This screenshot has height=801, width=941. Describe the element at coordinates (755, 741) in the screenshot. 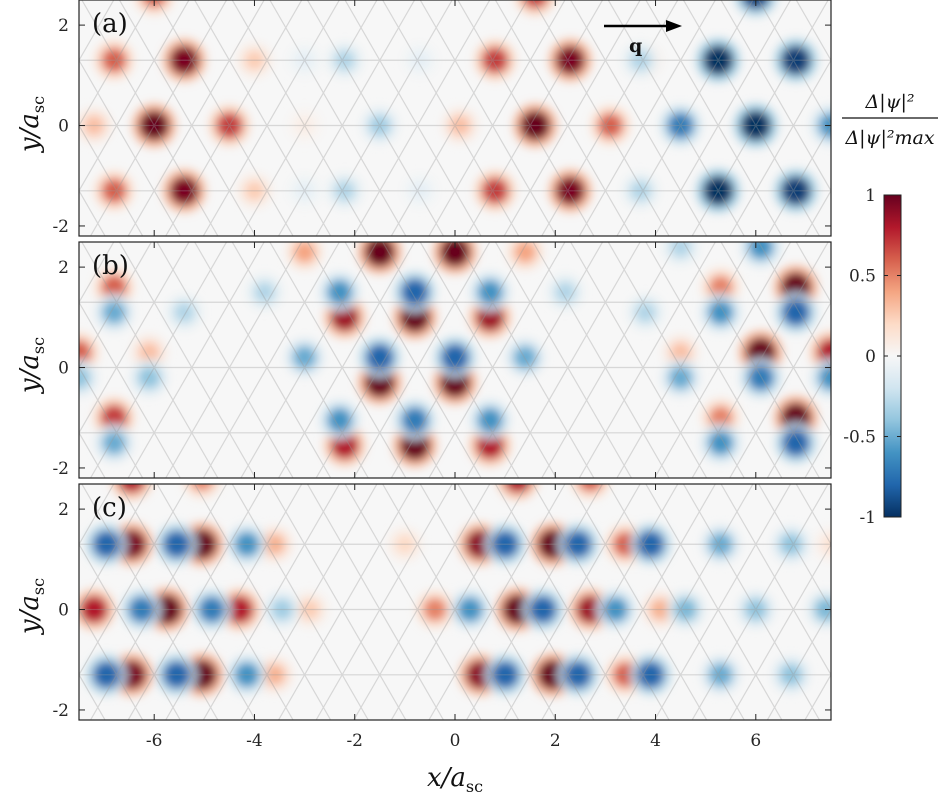

I see `x-tick-label: 6` at that location.